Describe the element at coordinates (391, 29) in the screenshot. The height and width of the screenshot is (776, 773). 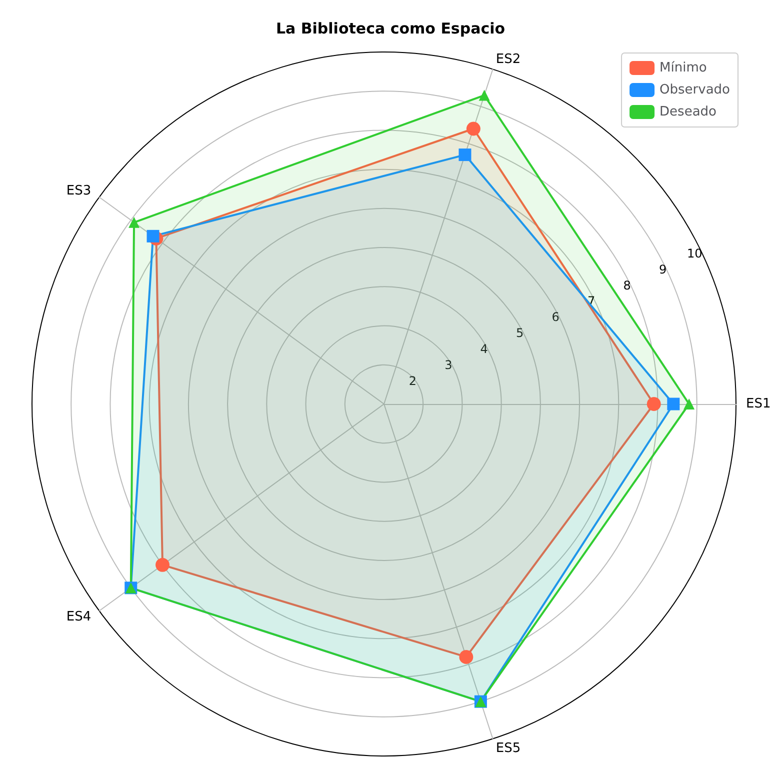
I see `chart-title: La Biblioteca como Espacio` at that location.